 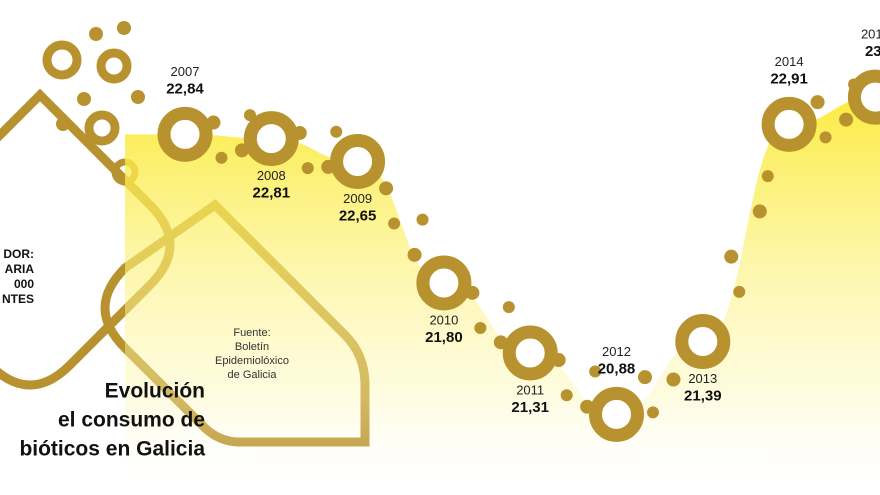 I want to click on category-label: 2014, so click(x=789, y=61).